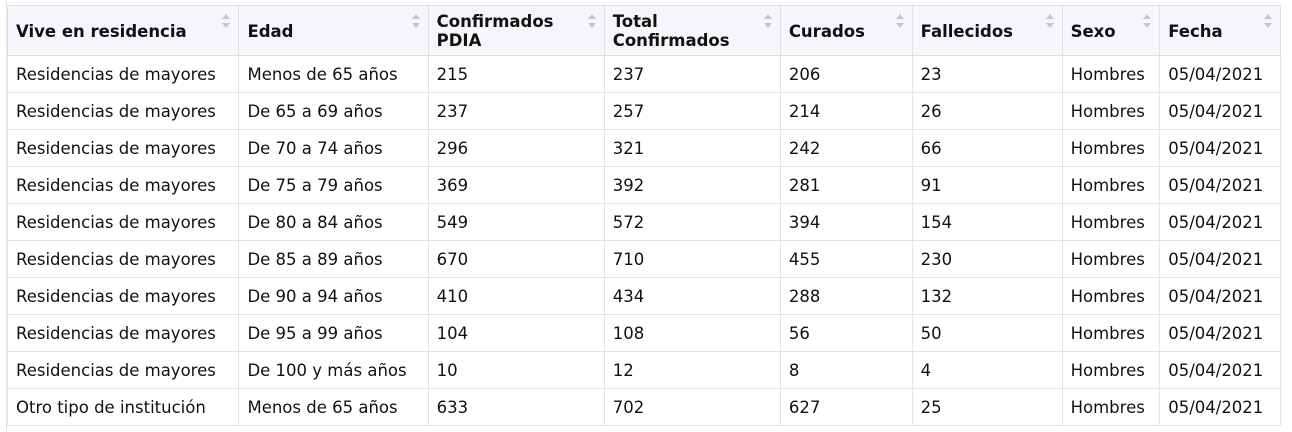 This screenshot has width=1292, height=432. I want to click on cell-confirmados-pdia: 633, so click(516, 407).